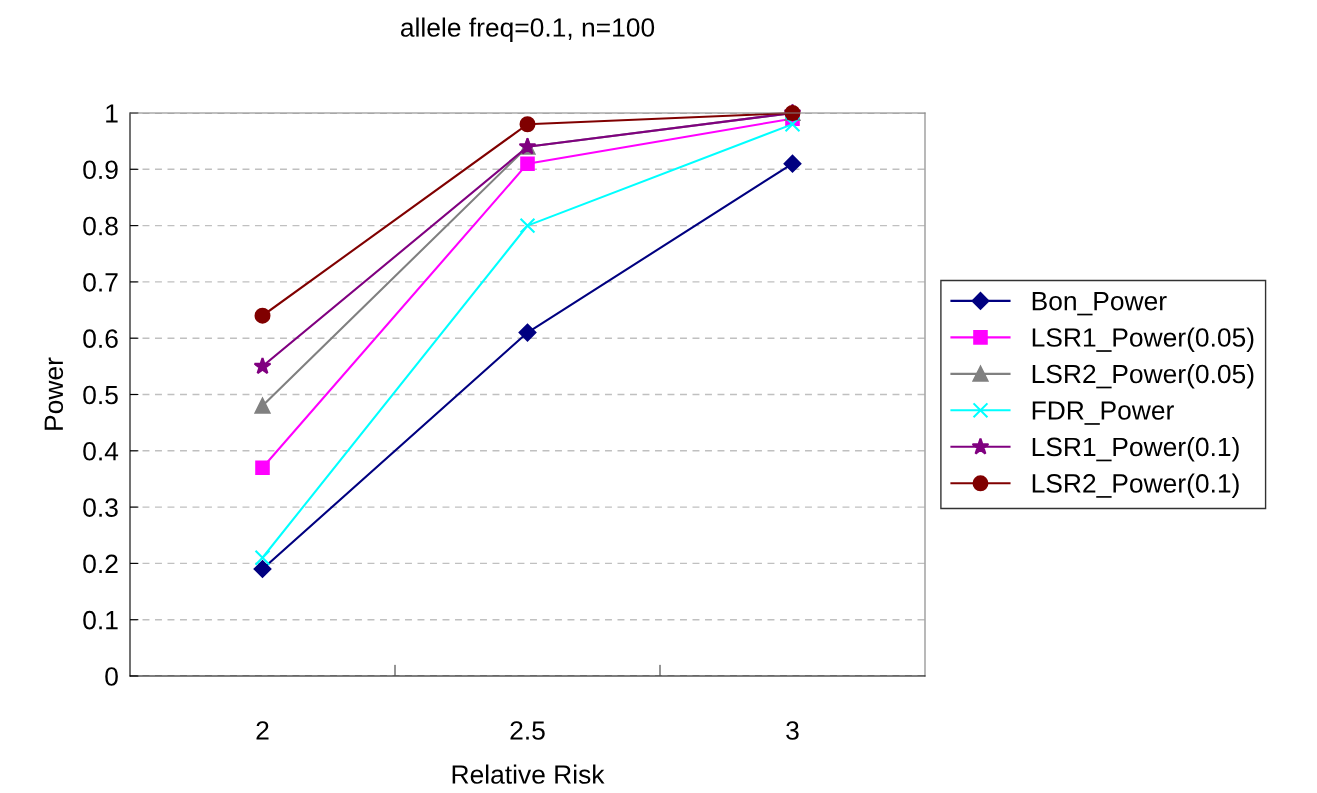 The height and width of the screenshot is (793, 1317). I want to click on chart-title: allele freq=0.1, n=100, so click(527, 30).